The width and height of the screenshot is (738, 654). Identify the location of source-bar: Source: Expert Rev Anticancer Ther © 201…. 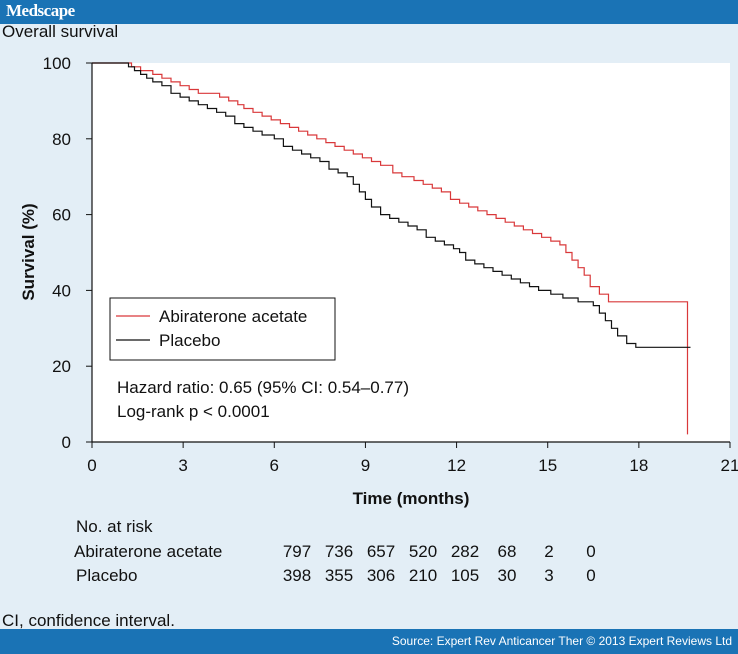
(369, 641).